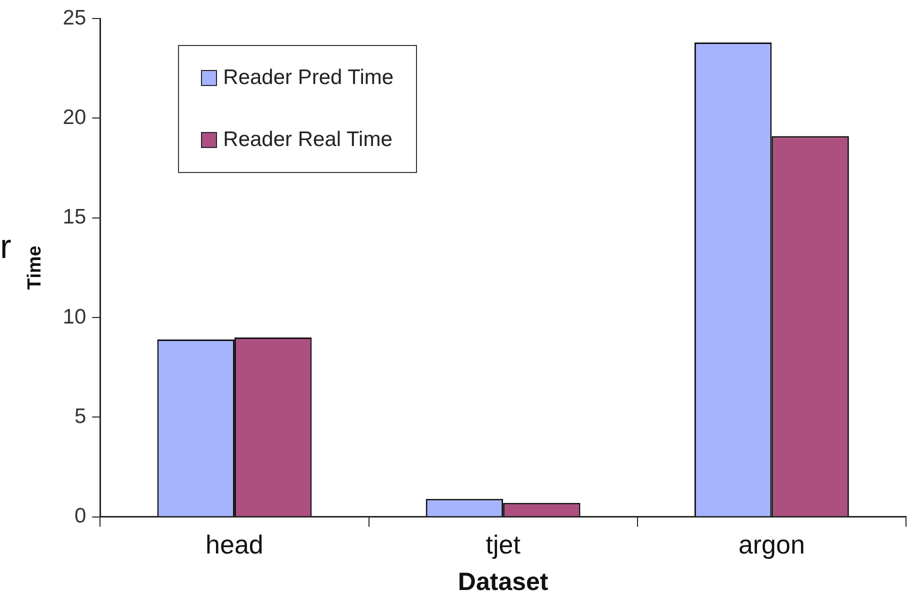 This screenshot has height=608, width=910. What do you see at coordinates (504, 545) in the screenshot?
I see `x-tick-label: tjet` at bounding box center [504, 545].